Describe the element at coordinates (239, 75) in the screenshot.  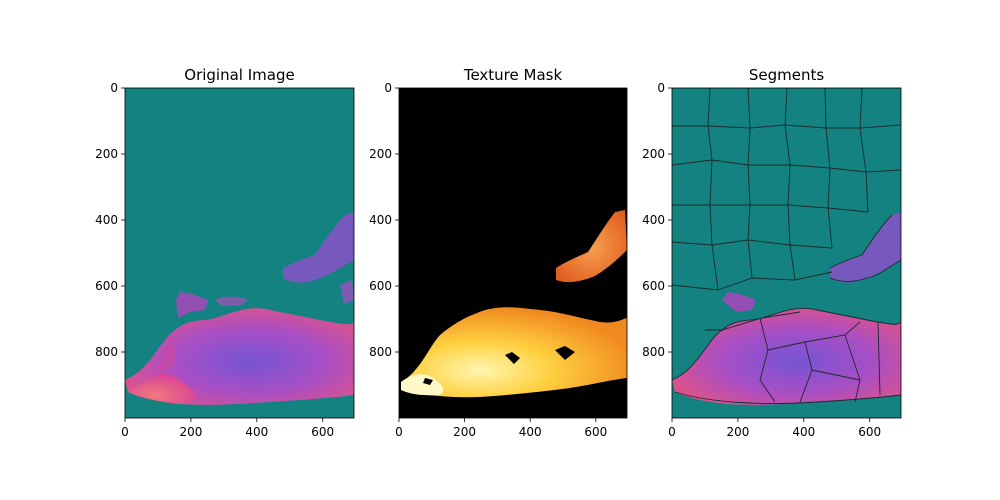
I see `panel-title-original: Original Image` at that location.